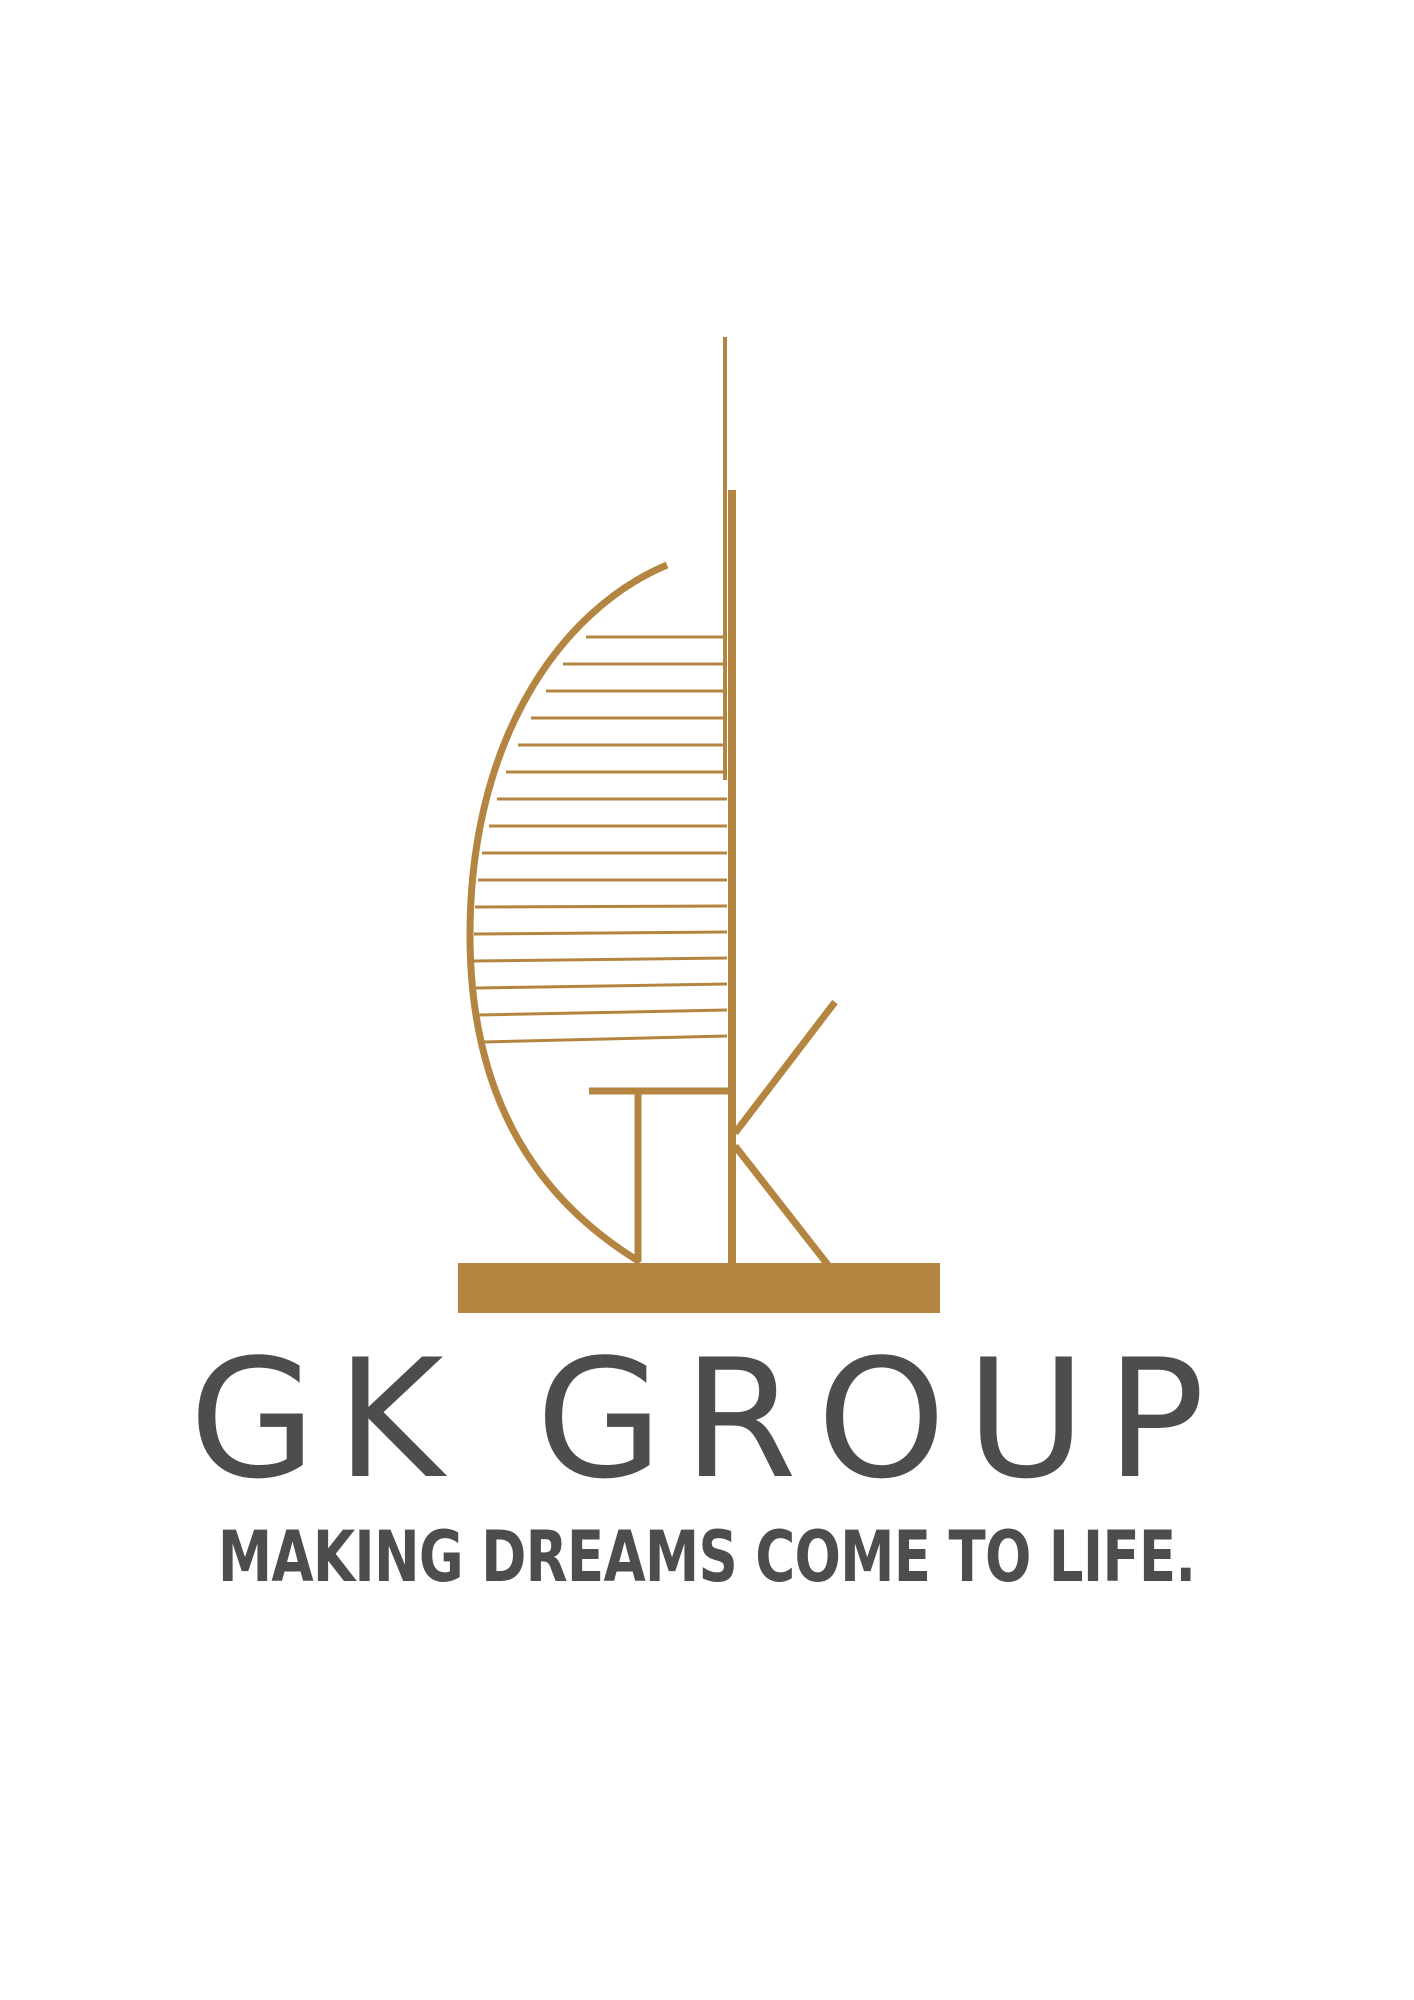 The height and width of the screenshot is (2000, 1414). I want to click on base-bar, so click(699, 1288).